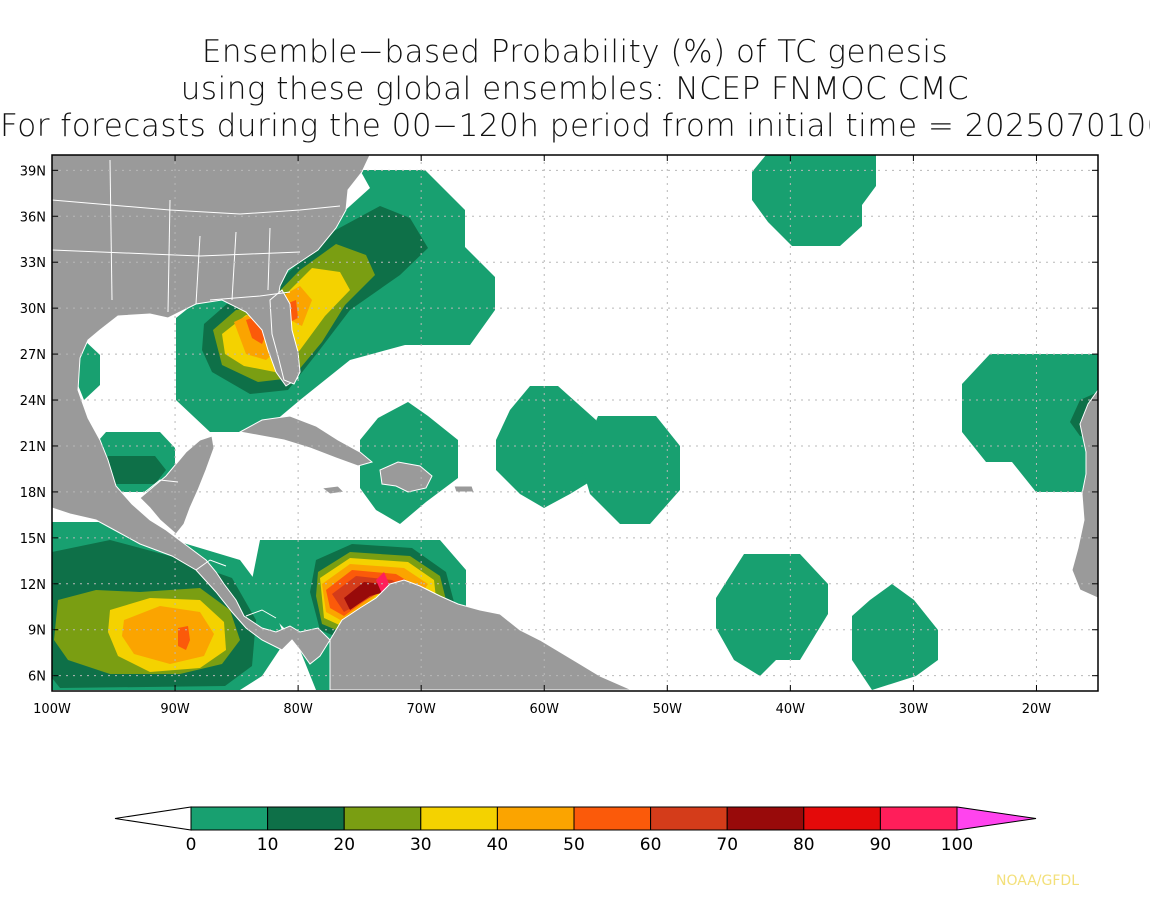 This screenshot has width=1150, height=924. What do you see at coordinates (421, 845) in the screenshot?
I see `colorbar-label: 30` at bounding box center [421, 845].